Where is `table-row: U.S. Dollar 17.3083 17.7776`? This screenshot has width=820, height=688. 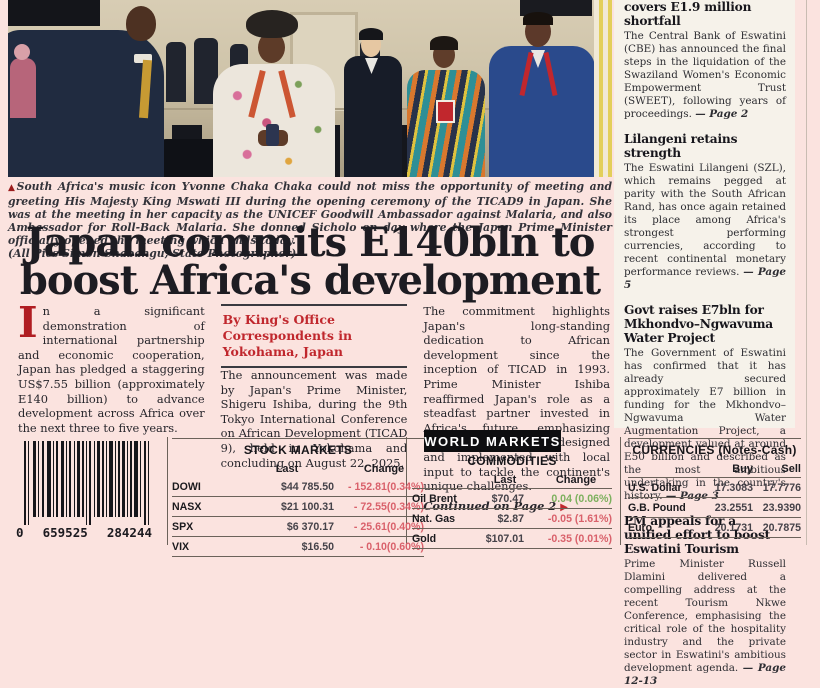
table-row: U.S. Dollar 17.3083 17.7776 is located at coordinates (714, 488).